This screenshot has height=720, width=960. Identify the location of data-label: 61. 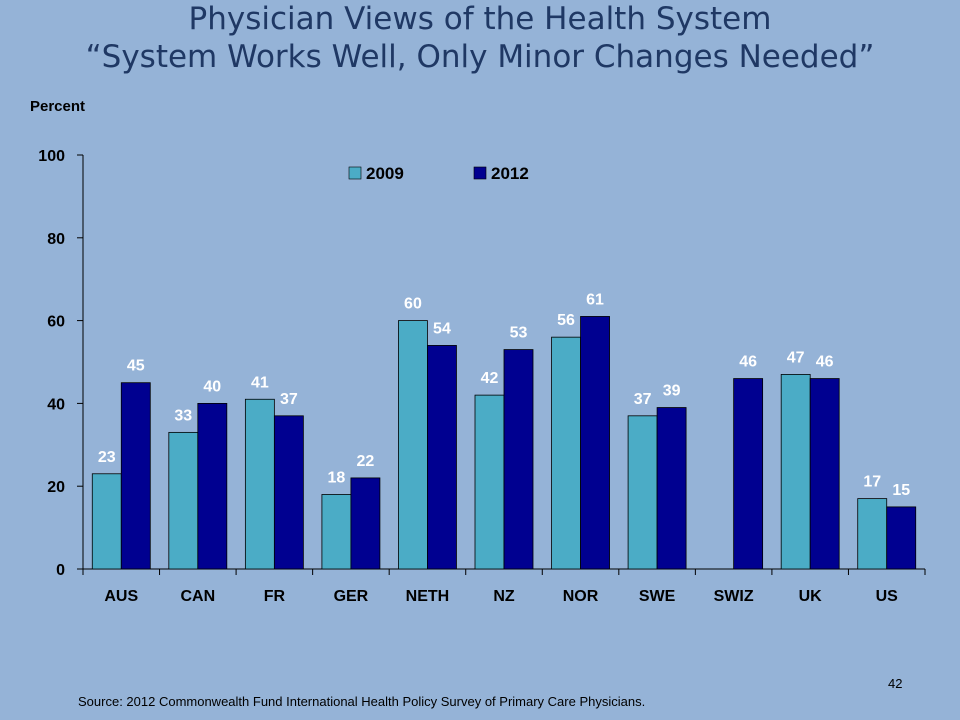
(595, 299).